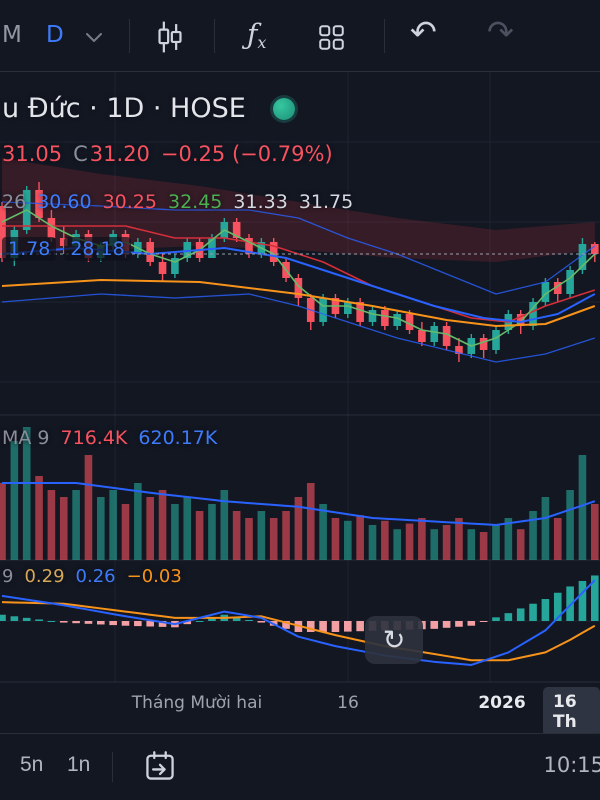 The height and width of the screenshot is (800, 600). I want to click on macd-period: 9, so click(8, 576).